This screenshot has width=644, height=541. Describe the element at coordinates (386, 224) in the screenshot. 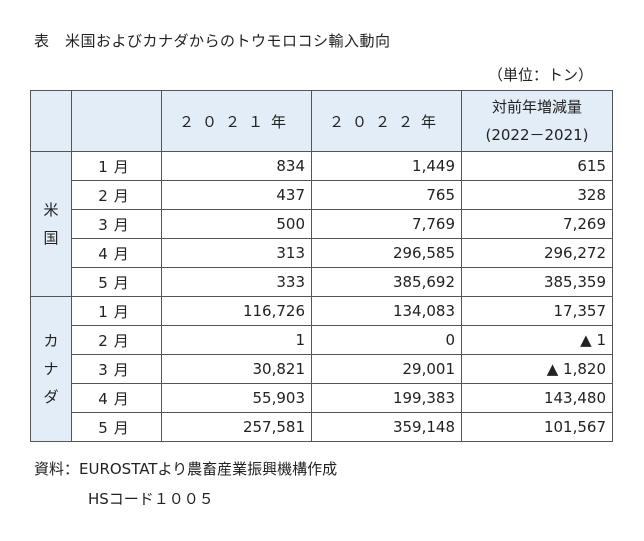

I see `value-2022-cell: 7,769` at that location.